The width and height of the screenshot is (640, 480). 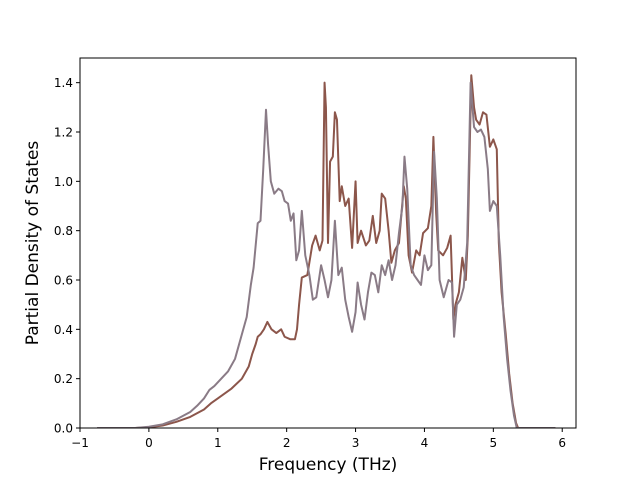 What do you see at coordinates (425, 443) in the screenshot?
I see `x-tick-label: 4` at bounding box center [425, 443].